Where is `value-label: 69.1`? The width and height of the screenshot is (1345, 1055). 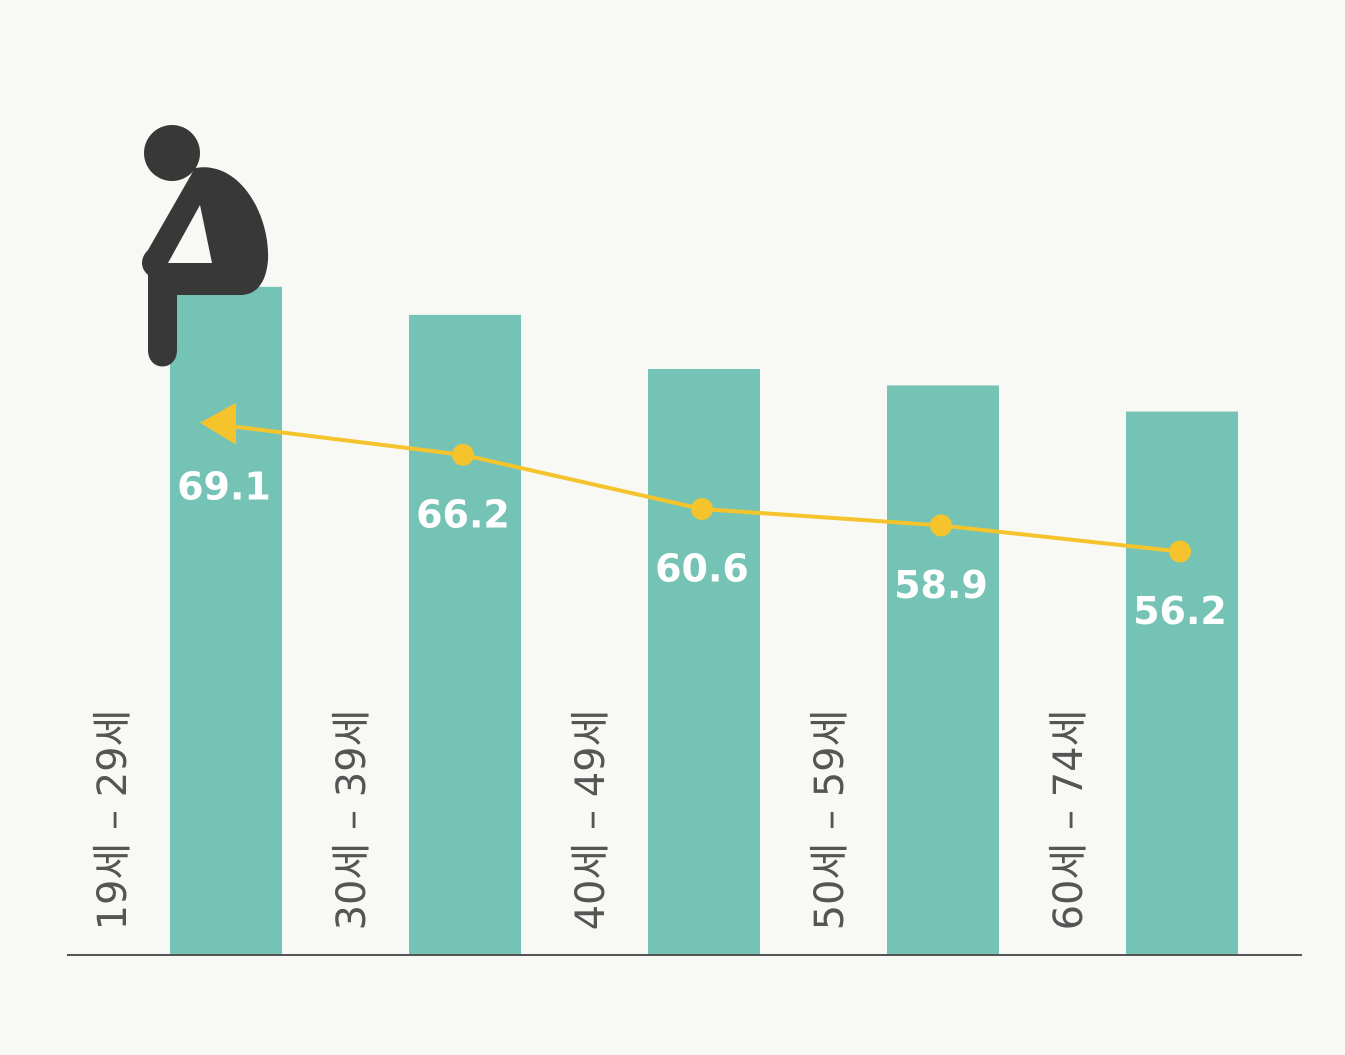 value-label: 69.1 is located at coordinates (224, 486).